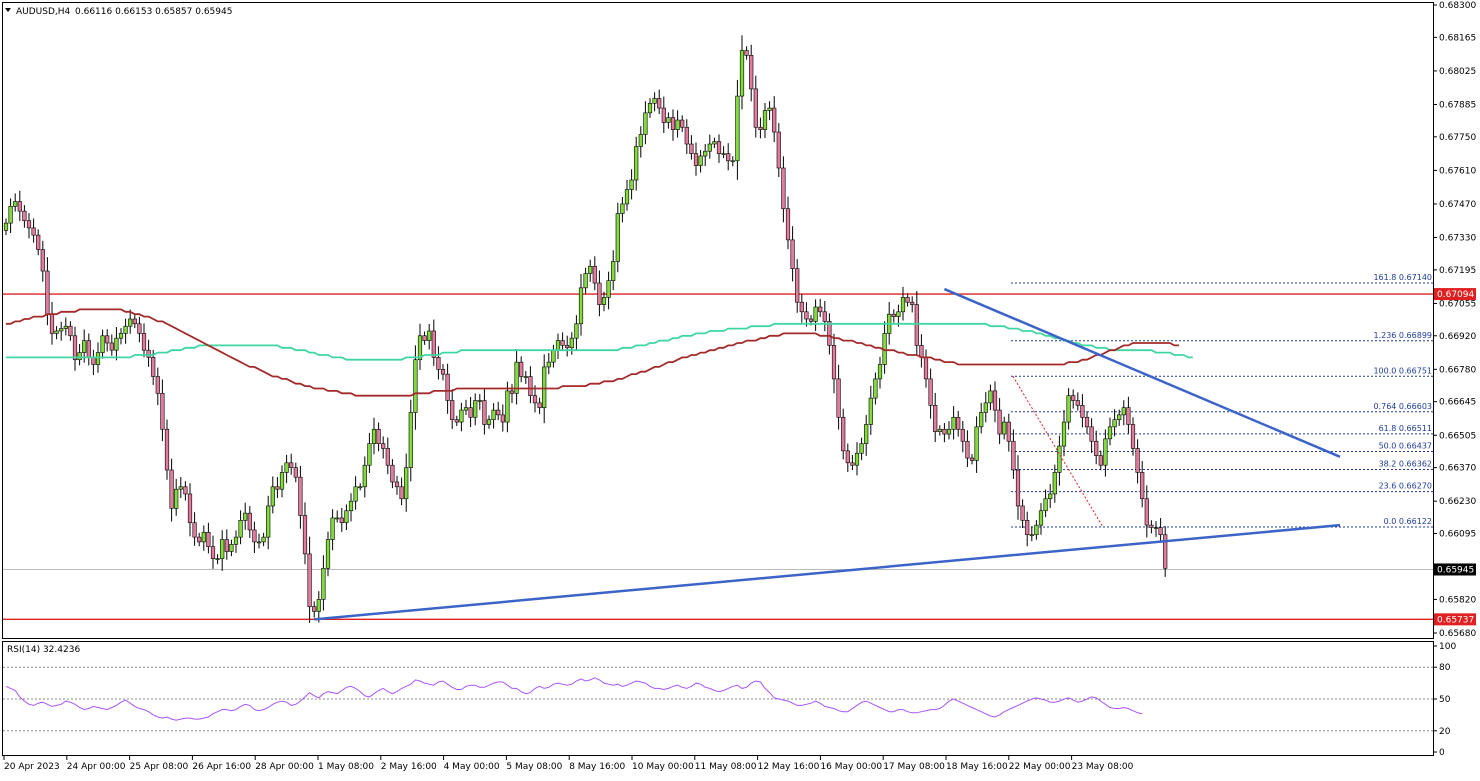 Image resolution: width=1480 pixels, height=781 pixels. Describe the element at coordinates (726, 767) in the screenshot. I see `time-tick-label: 11 May 08:00` at that location.